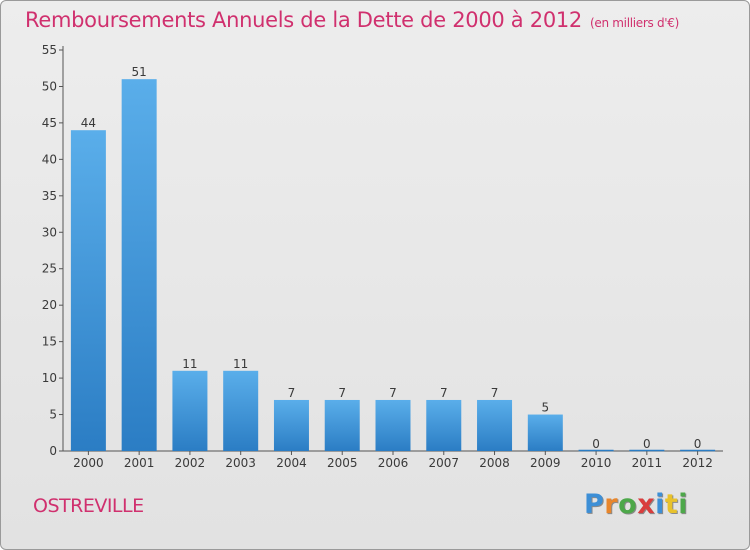 Image resolution: width=750 pixels, height=550 pixels. I want to click on y-axis: 0 5 10 15 20 25 30 35 40 45 50 55, so click(53, 250).